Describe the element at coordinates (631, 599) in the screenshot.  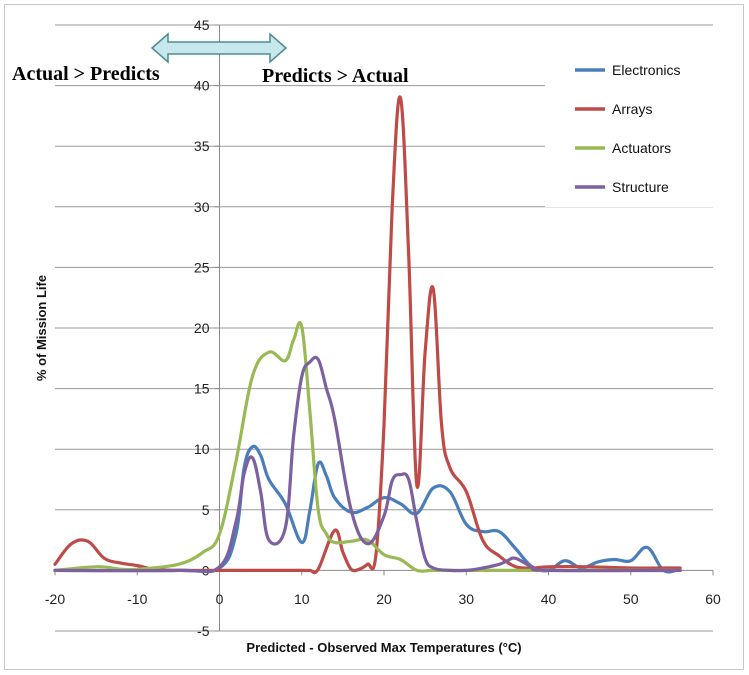
I see `x-tick-label: 50` at that location.